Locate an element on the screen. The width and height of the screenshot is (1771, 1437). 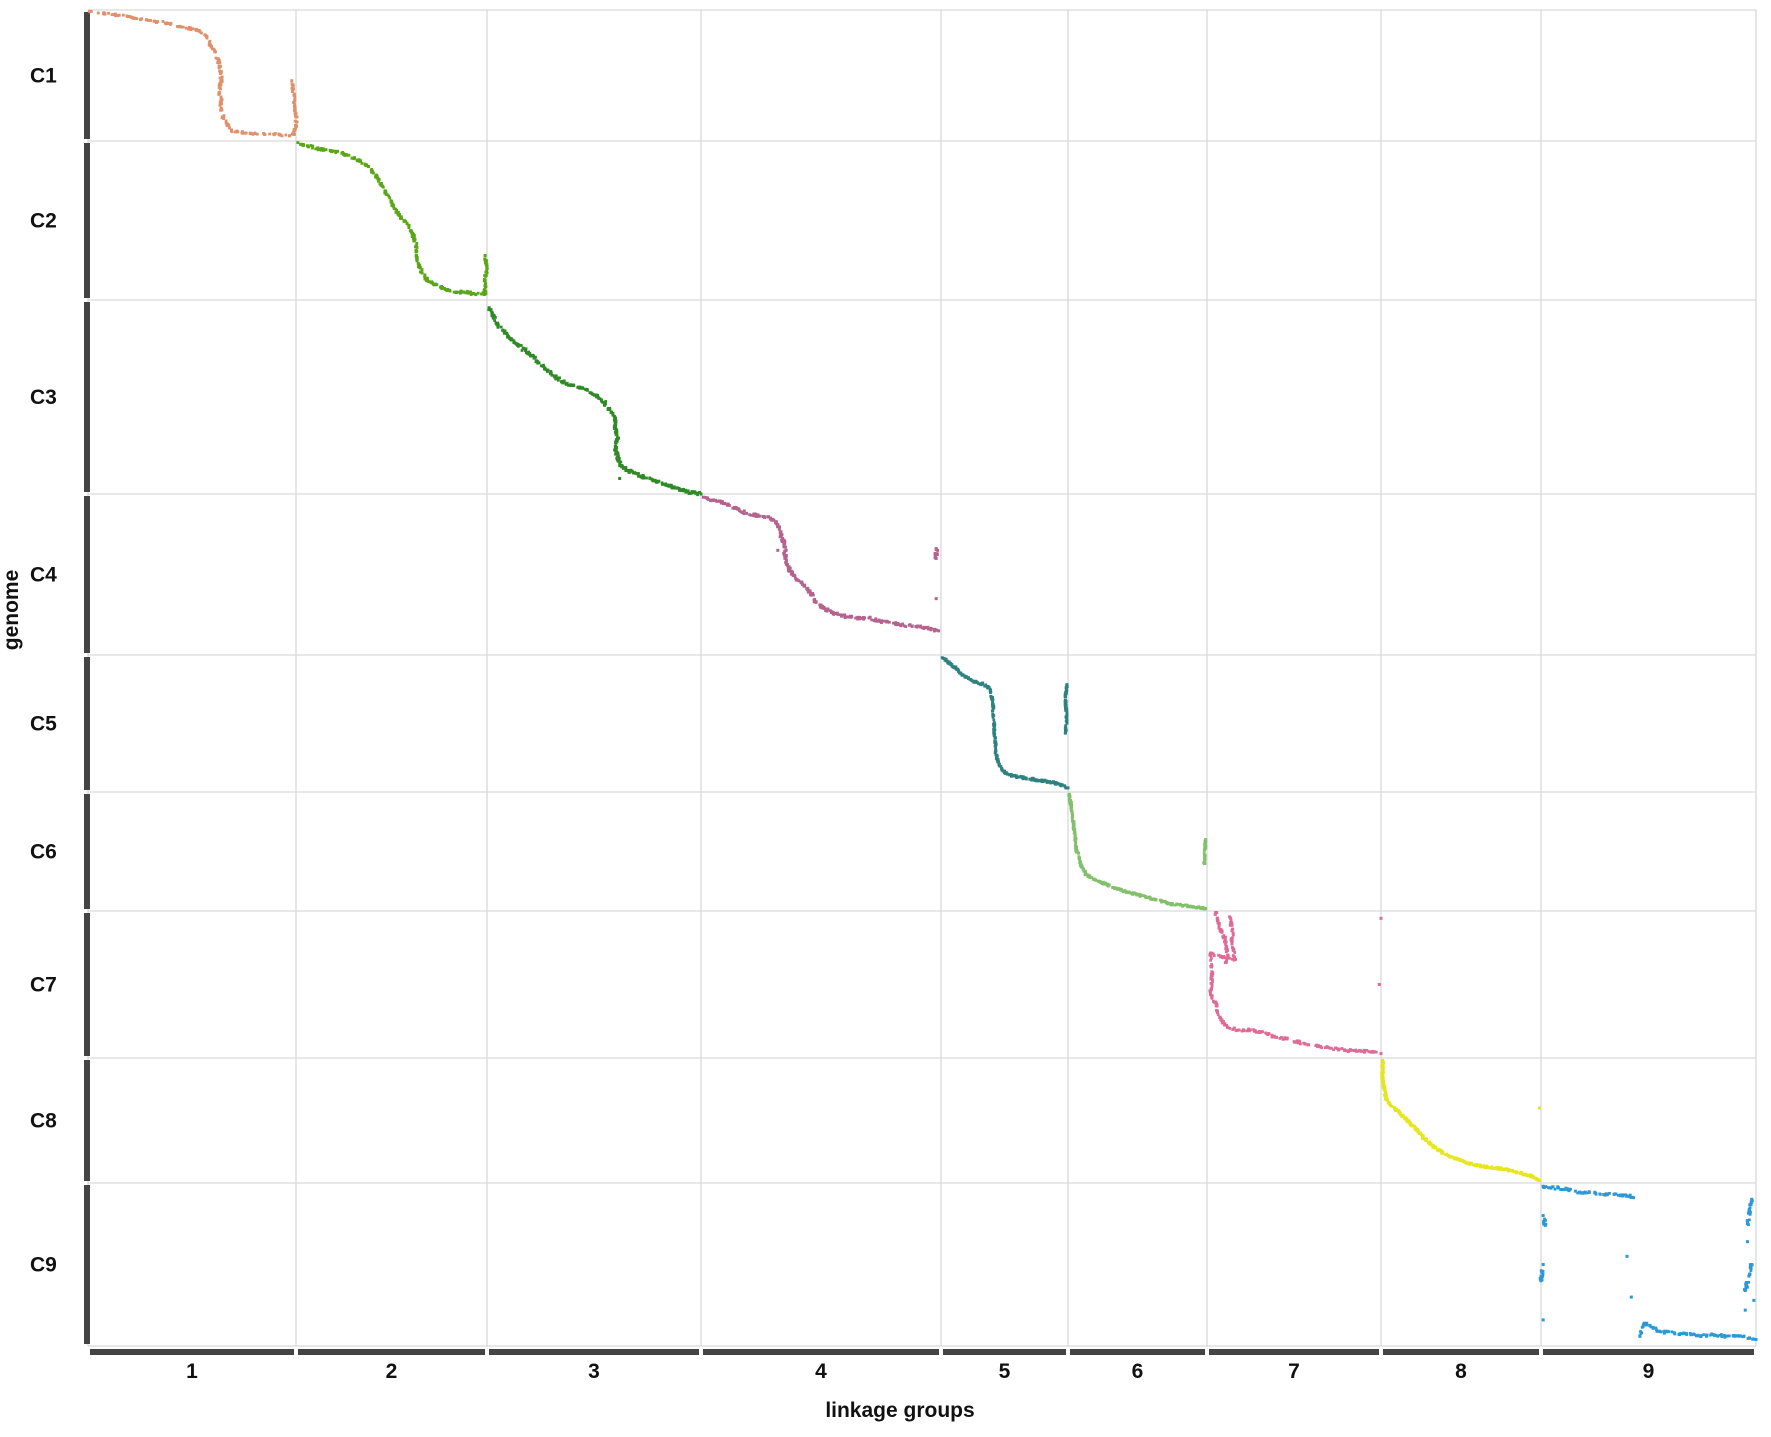
series-C8 is located at coordinates (1461, 1120).